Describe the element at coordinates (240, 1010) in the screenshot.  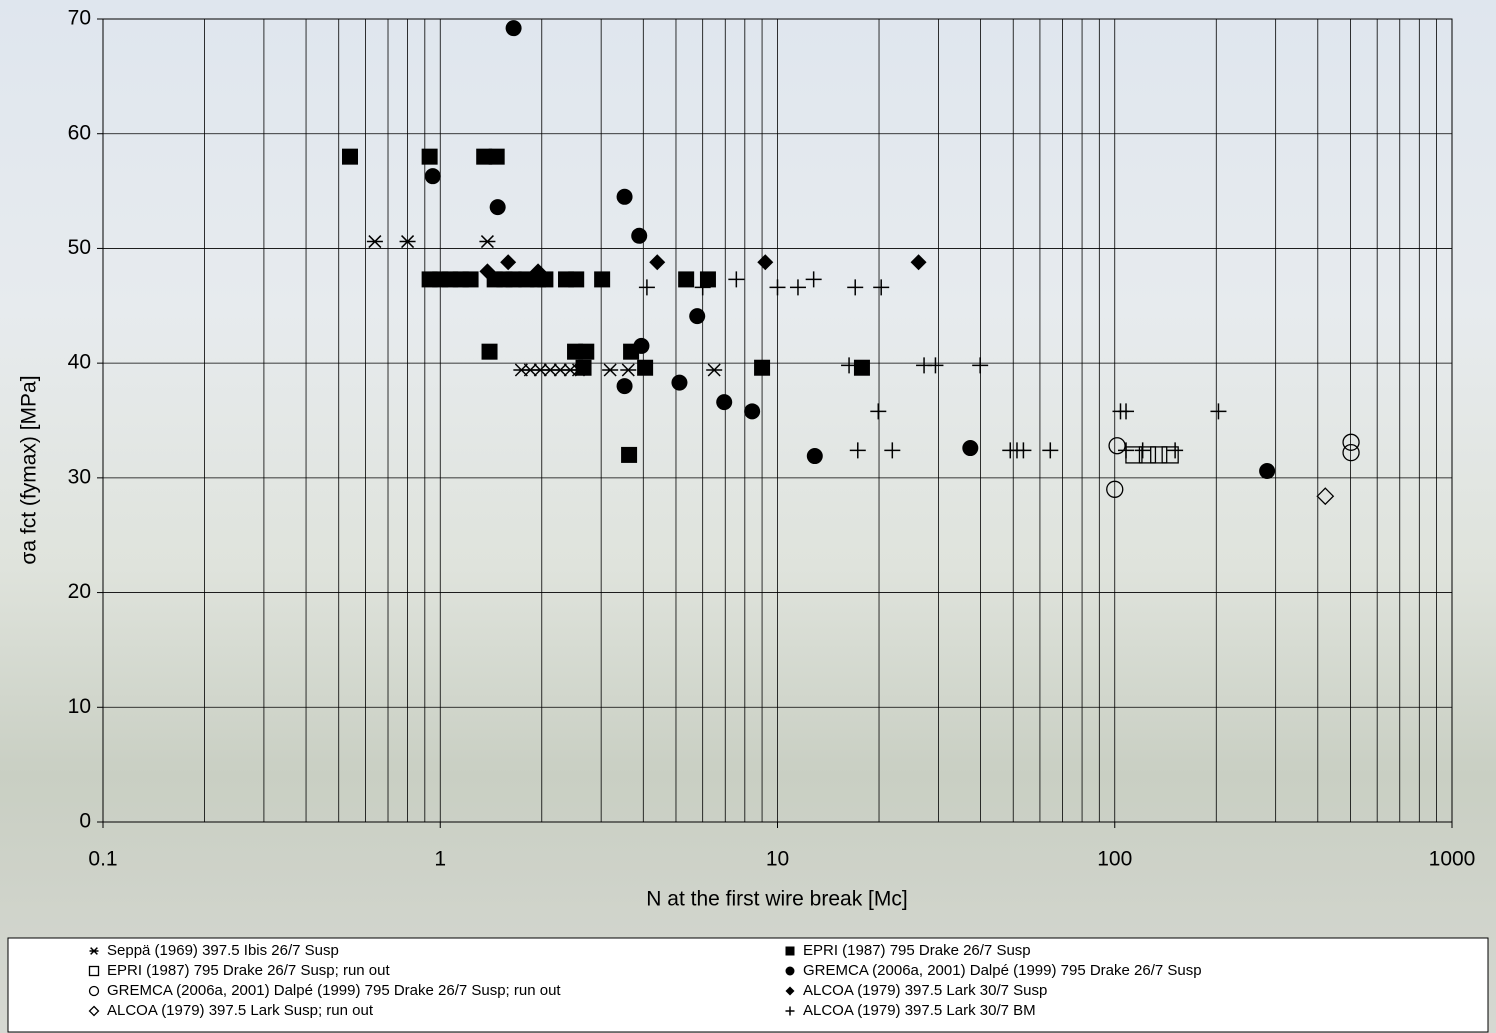
I see `legend-label: ALCOA (1979) 397.5 Lark Susp; run out` at that location.